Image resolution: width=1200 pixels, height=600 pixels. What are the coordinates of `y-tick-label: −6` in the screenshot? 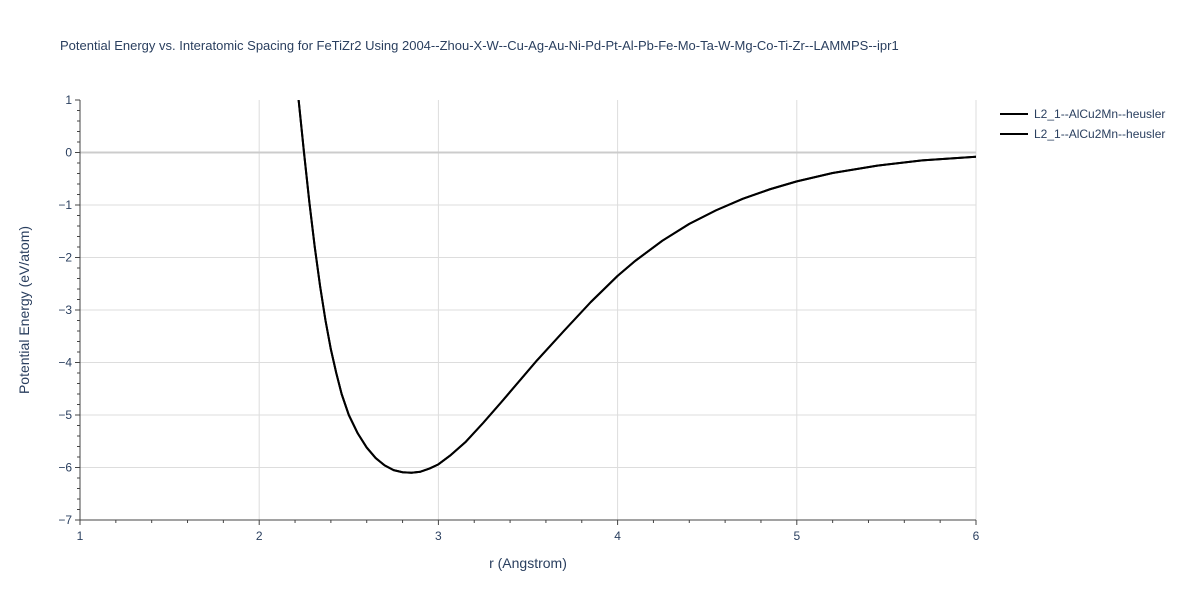 It's located at (65, 468).